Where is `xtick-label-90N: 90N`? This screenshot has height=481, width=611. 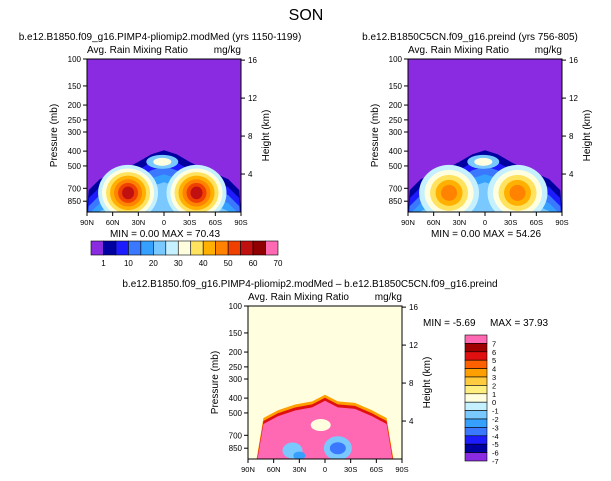 xtick-label-90N: 90N is located at coordinates (248, 469).